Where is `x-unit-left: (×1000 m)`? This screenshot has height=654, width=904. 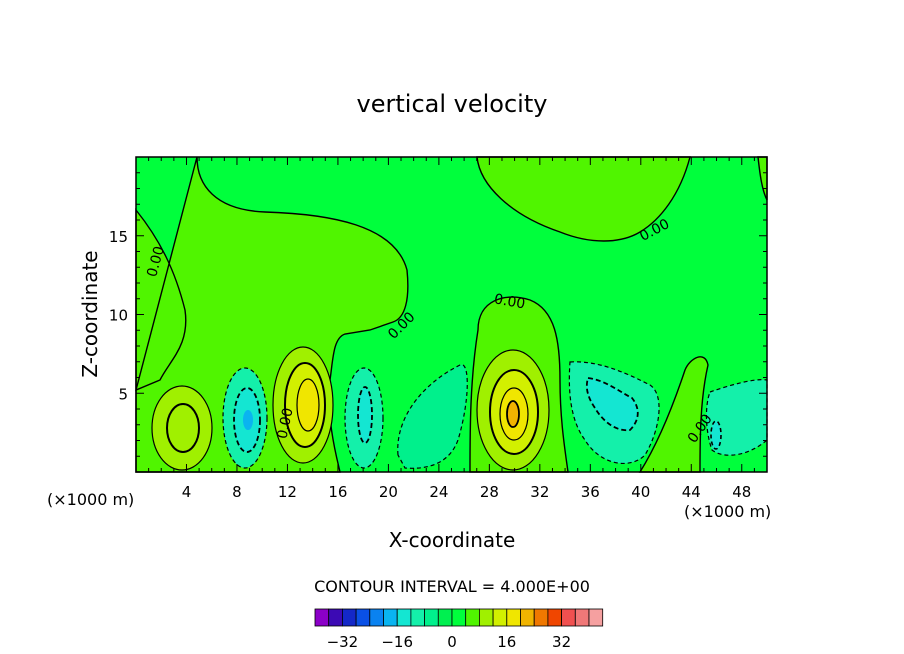
x-unit-left: (×1000 m) is located at coordinates (90, 499).